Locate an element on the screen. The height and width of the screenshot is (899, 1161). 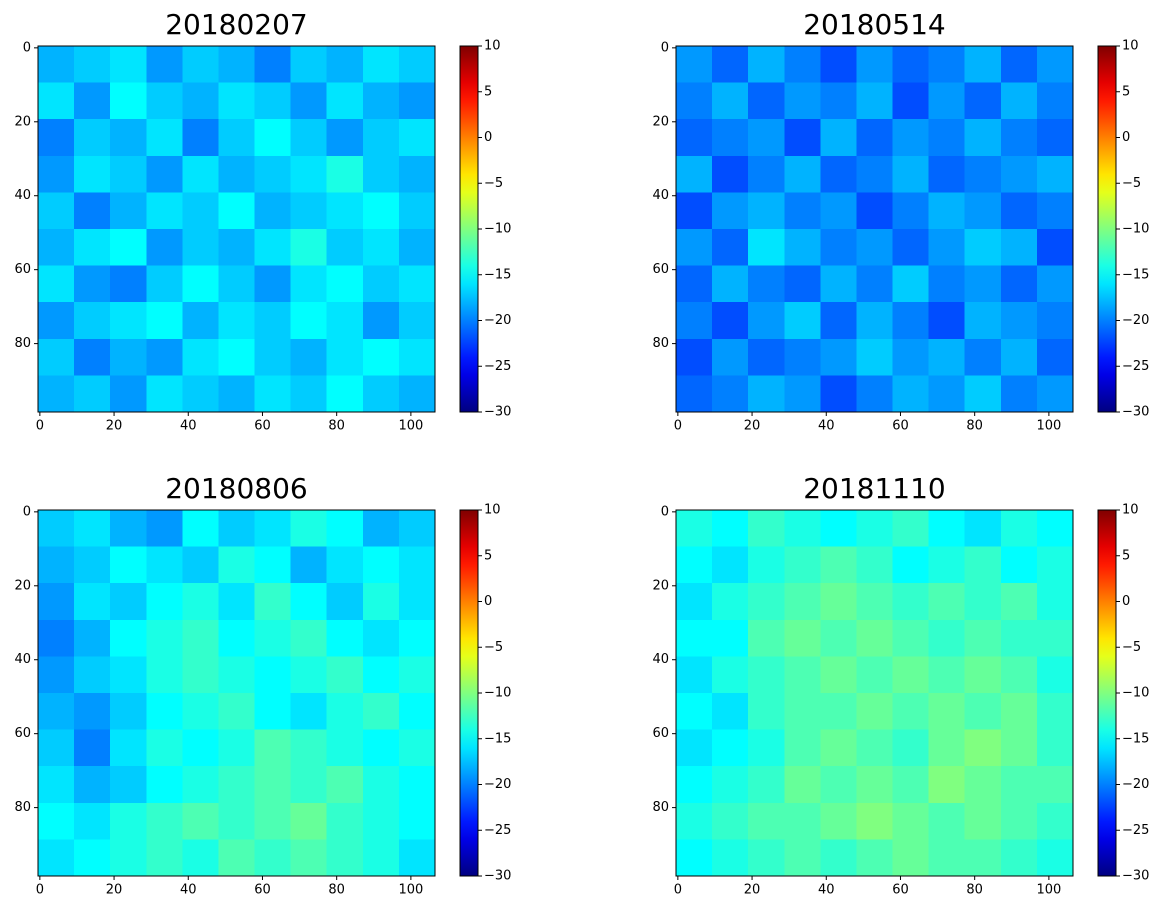
y-tick-label: 60 is located at coordinates (22, 269).